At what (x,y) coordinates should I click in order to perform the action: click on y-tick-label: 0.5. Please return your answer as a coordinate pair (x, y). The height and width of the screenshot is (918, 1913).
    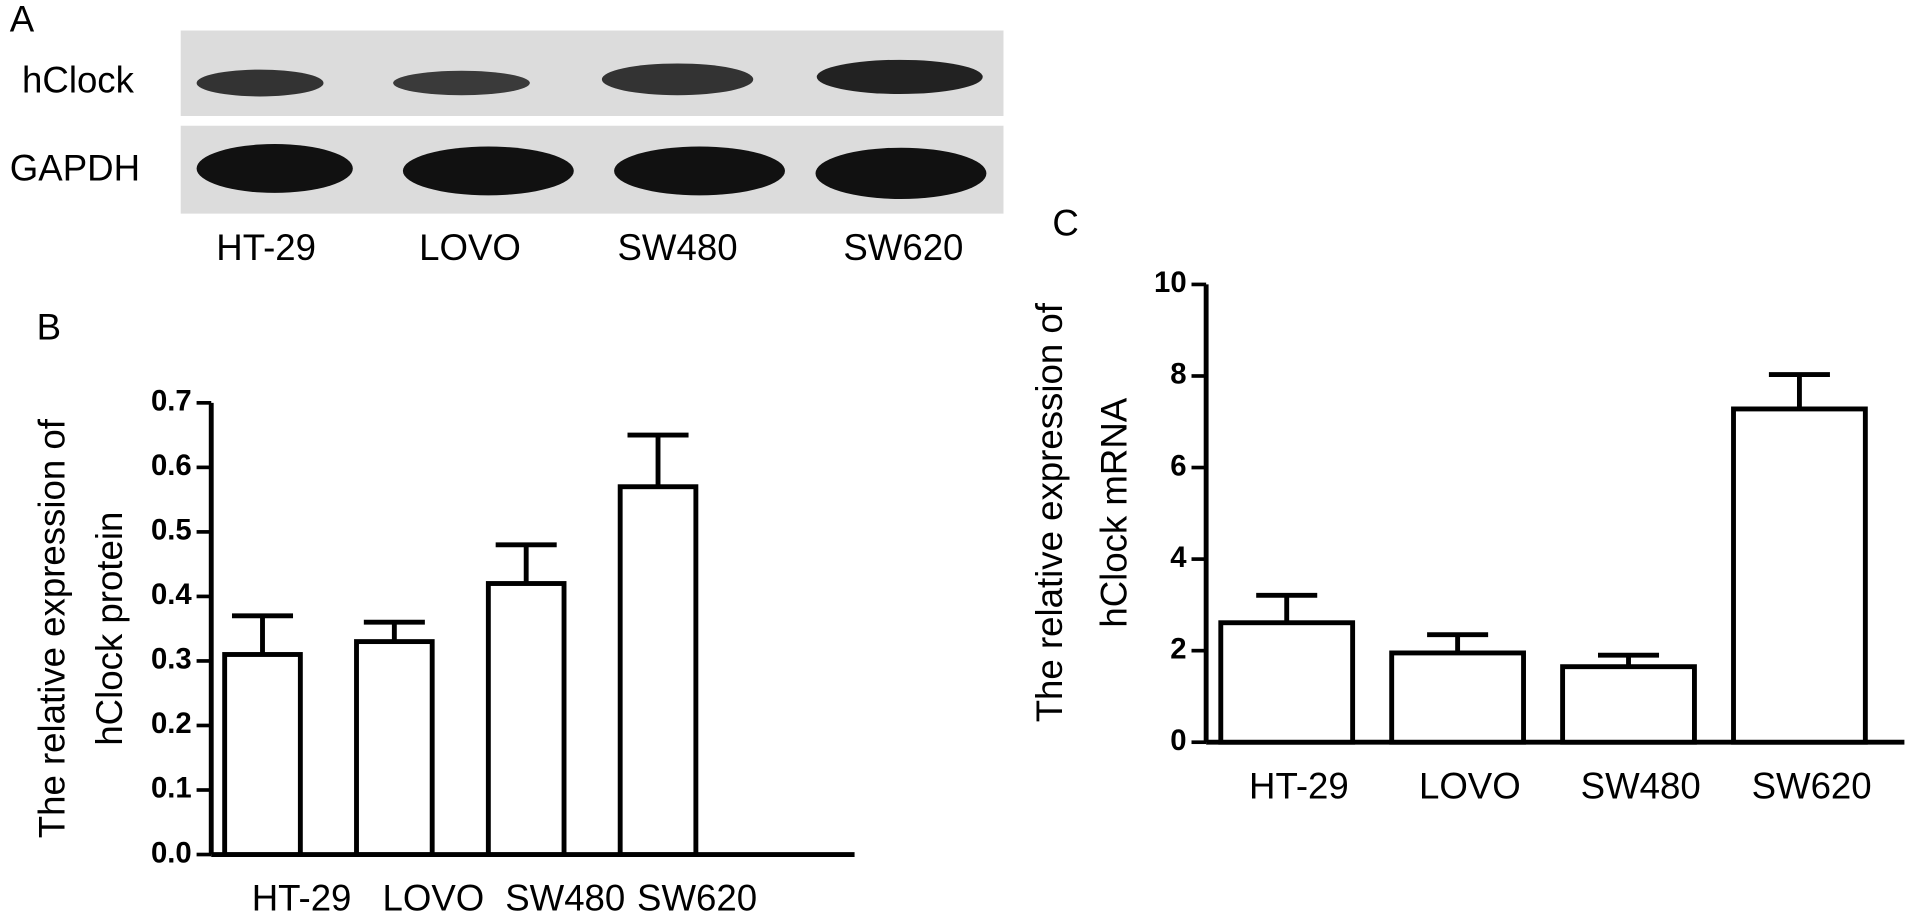
    Looking at the image, I should click on (171, 530).